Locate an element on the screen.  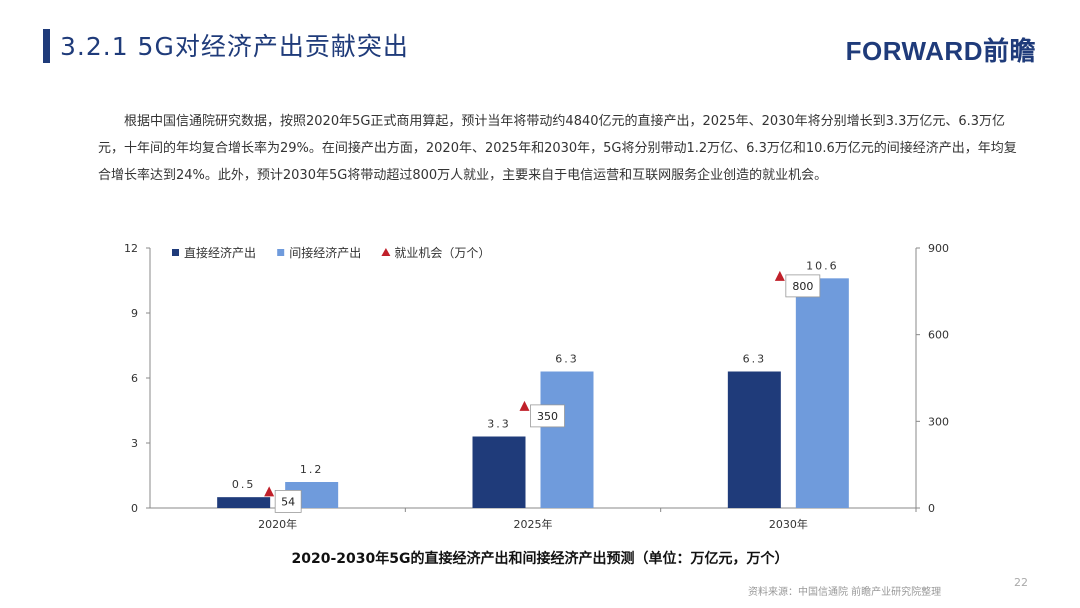
y-left-tick-label: 12 is located at coordinates (131, 248).